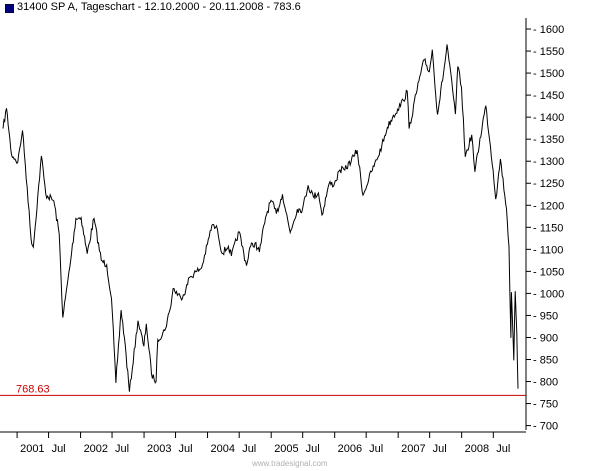 This screenshot has width=595, height=471. I want to click on watermark: www.tradesignal.com, so click(290, 463).